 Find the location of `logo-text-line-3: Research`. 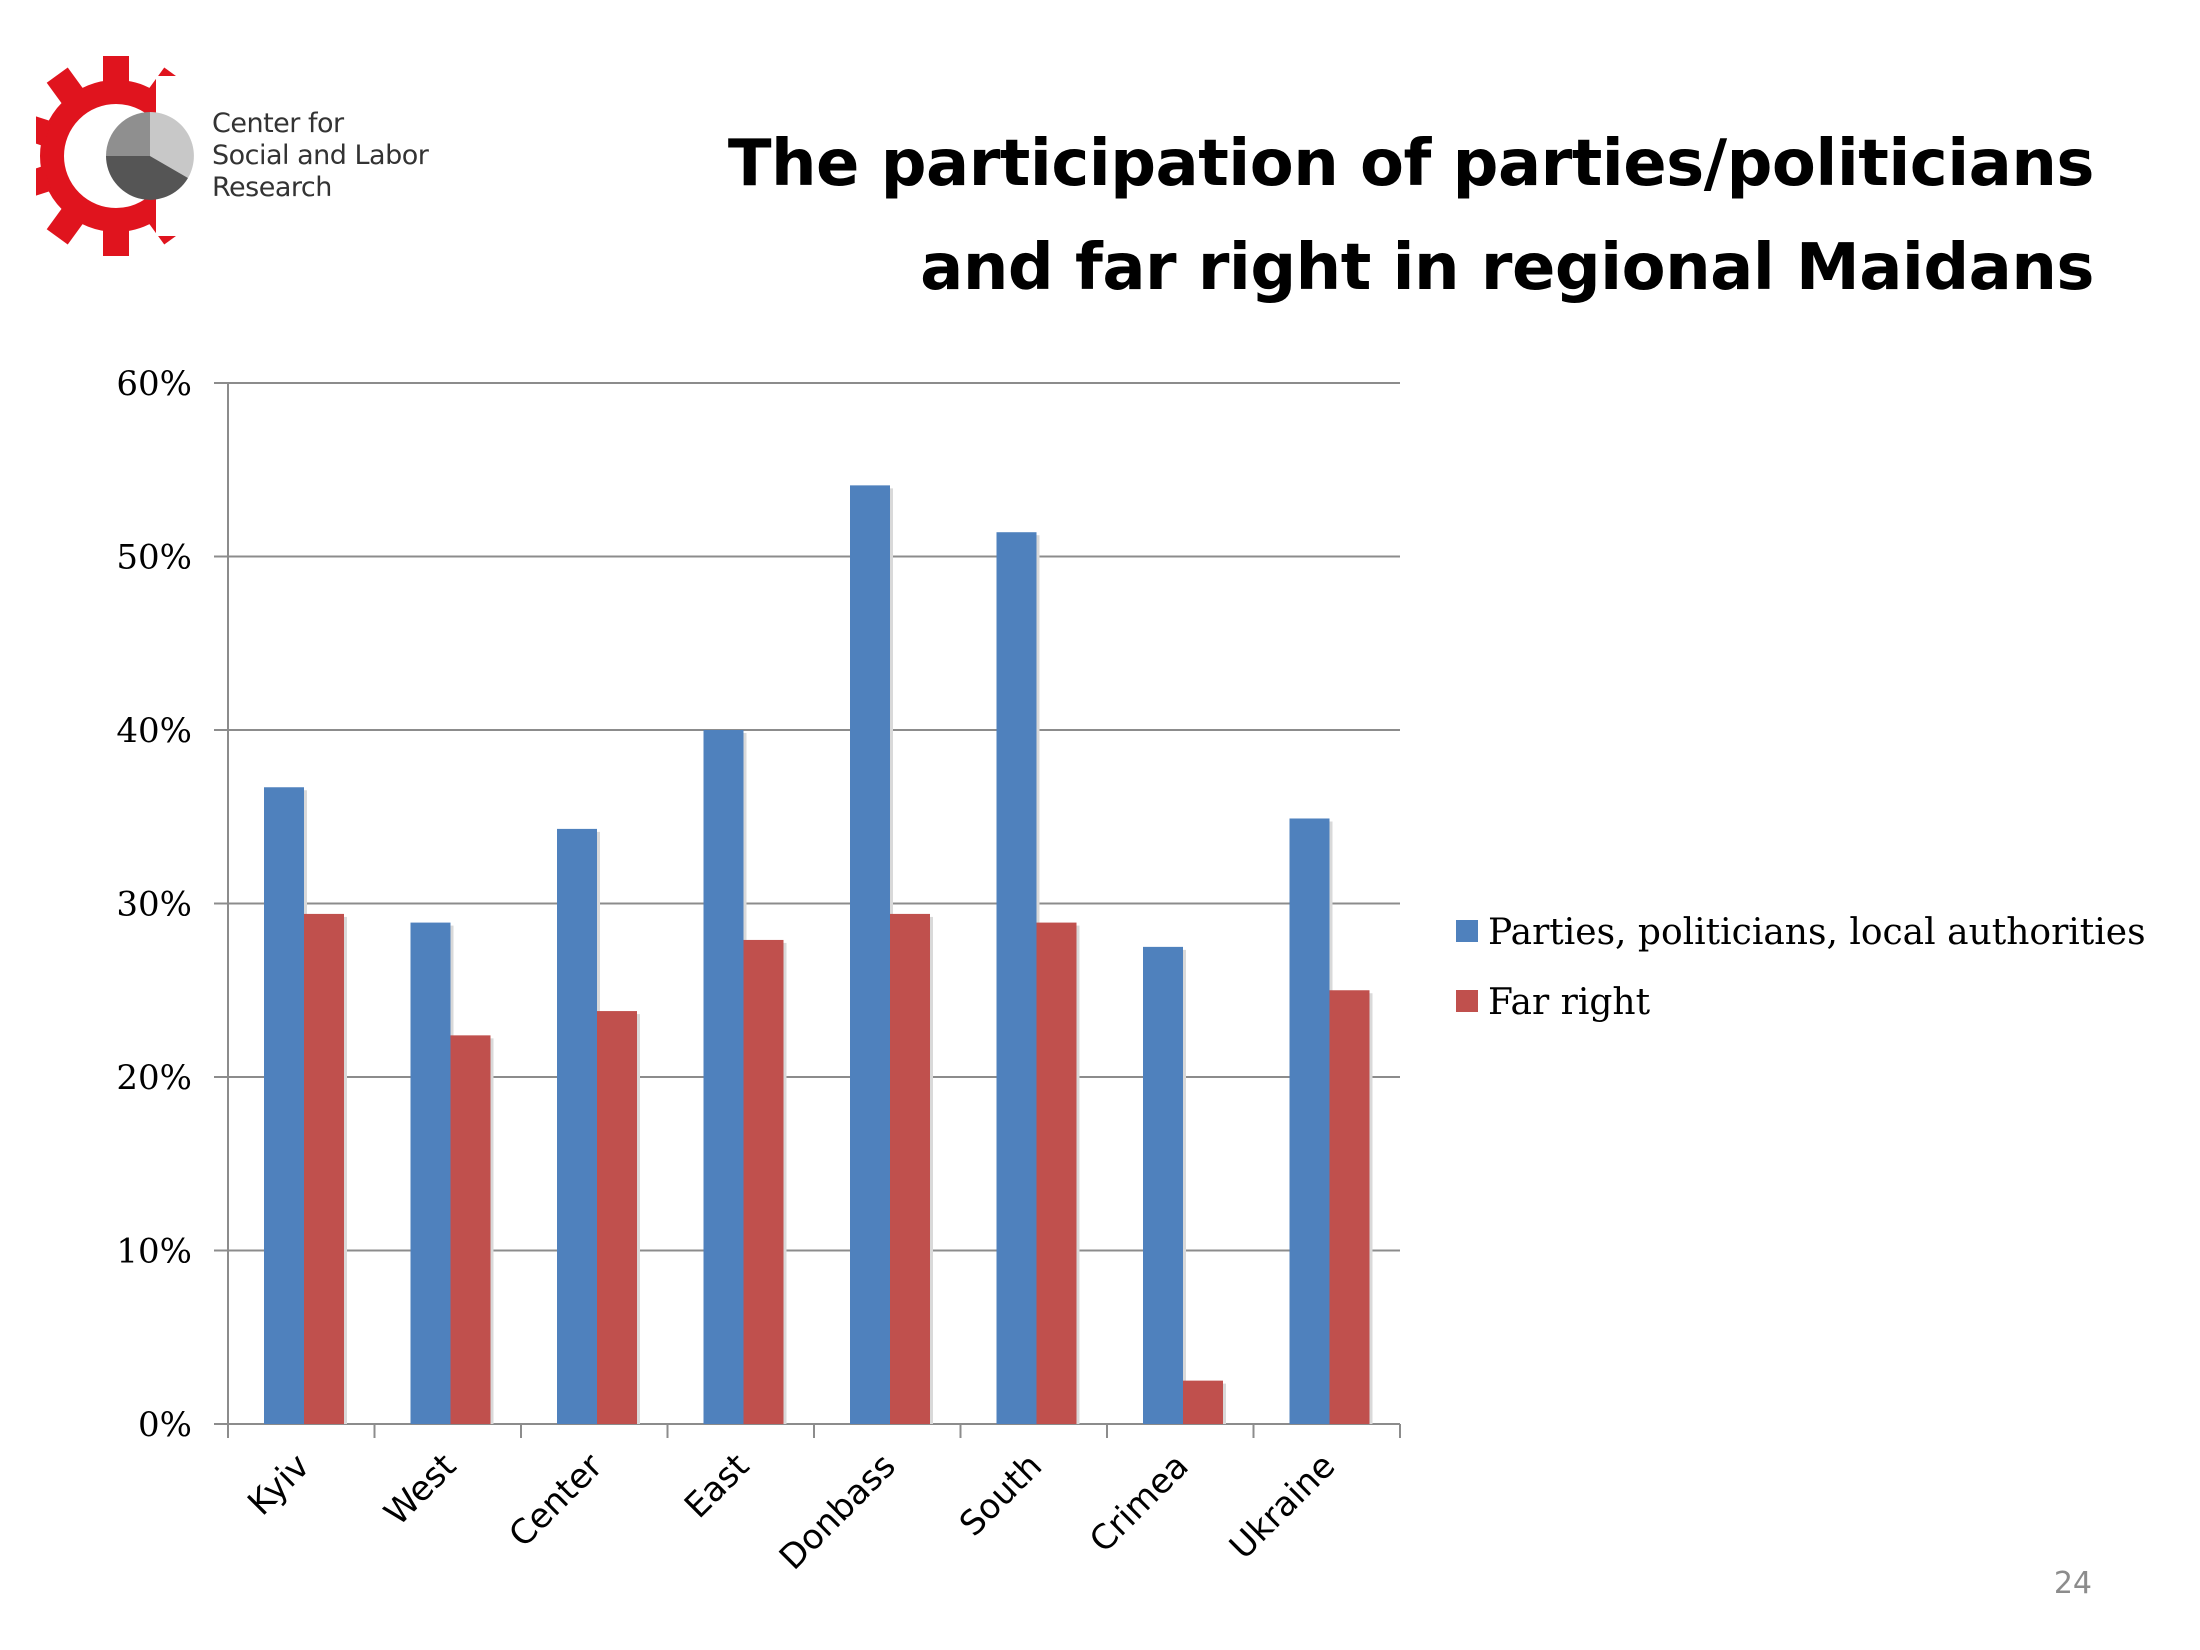

logo-text-line-3: Research is located at coordinates (272, 187).